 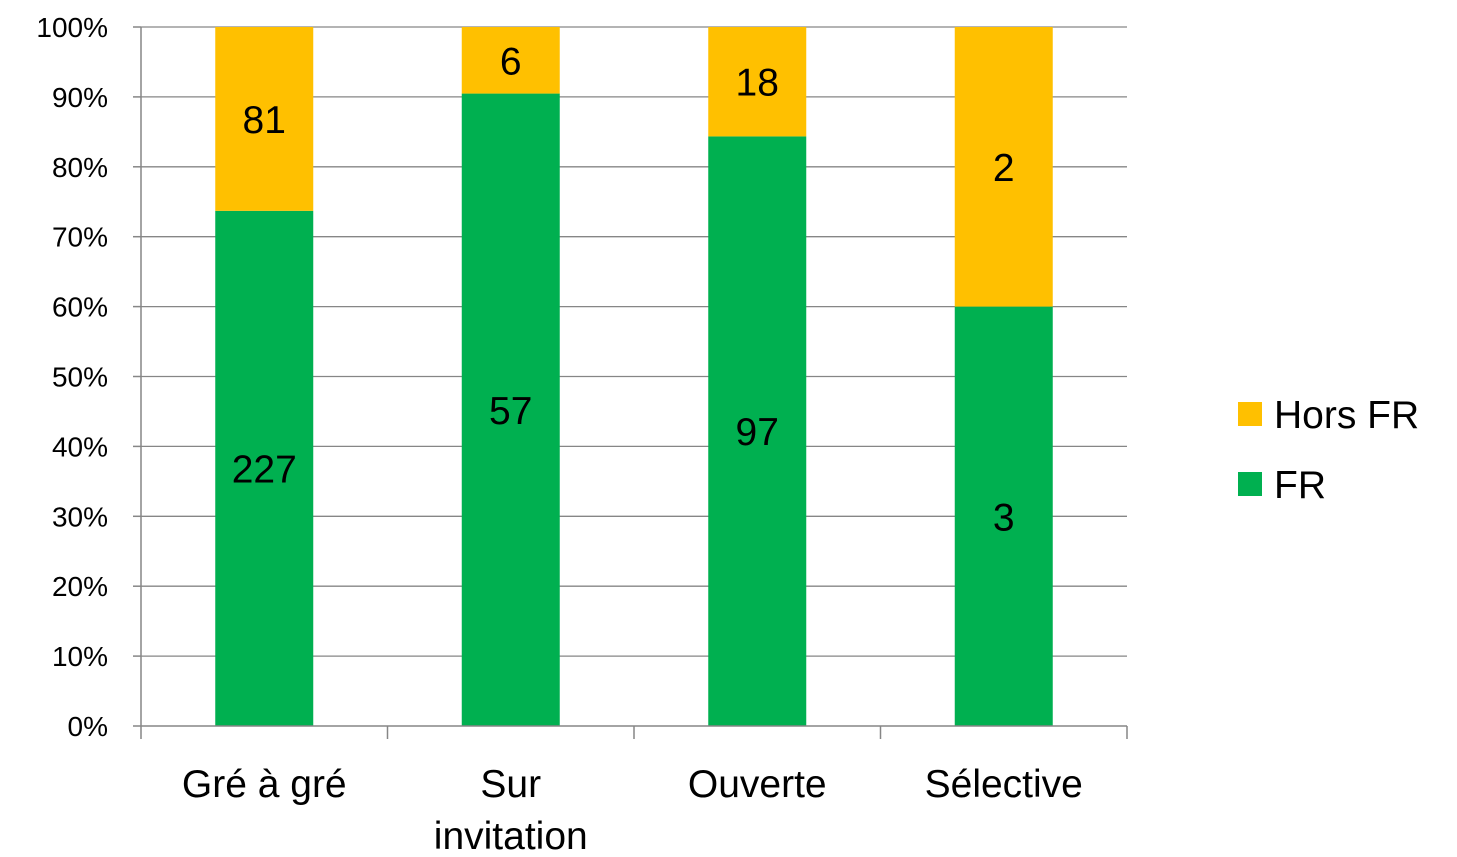 I want to click on y-tick-label: 100%, so click(x=72, y=27).